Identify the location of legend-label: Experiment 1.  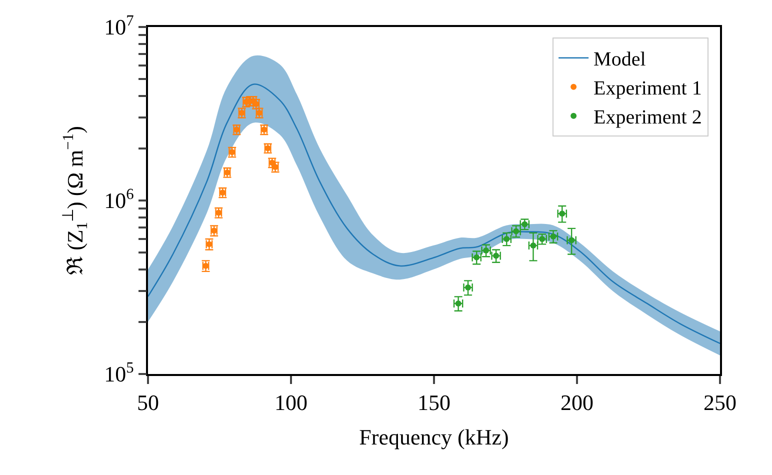
(648, 89).